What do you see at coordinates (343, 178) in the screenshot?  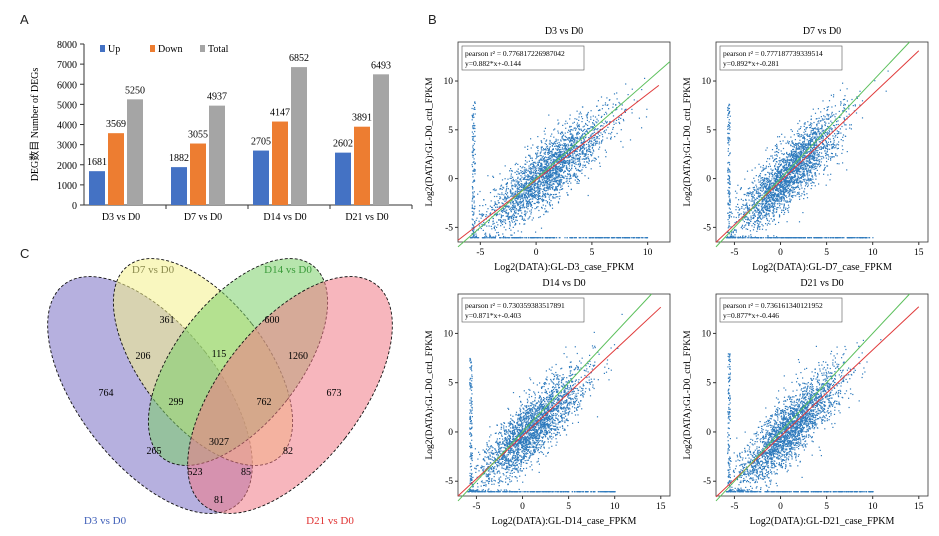 I see `bar-up` at bounding box center [343, 178].